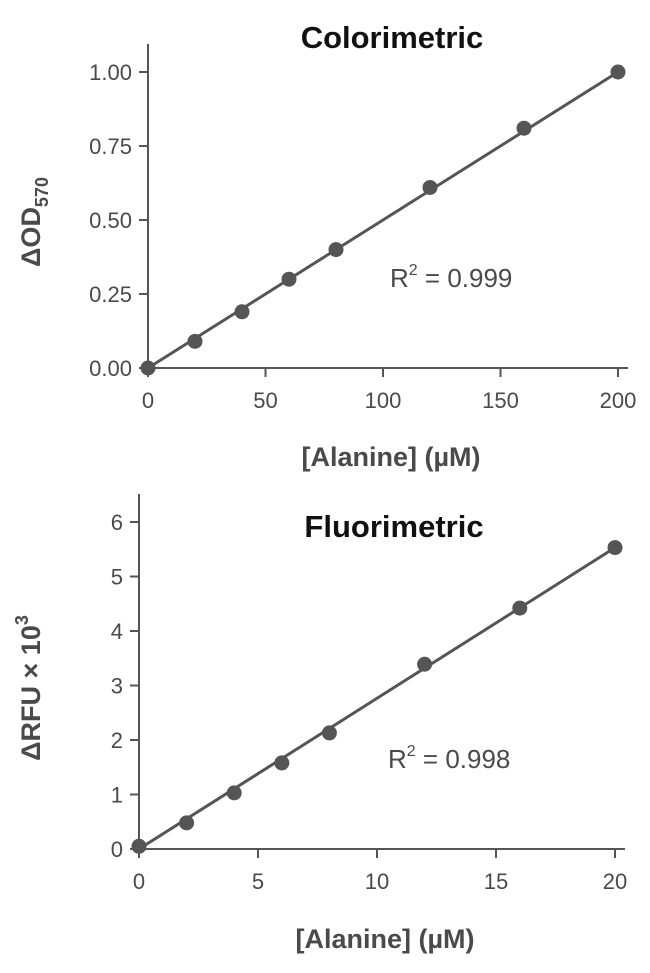 The image size is (650, 973). Describe the element at coordinates (500, 400) in the screenshot. I see `x-tick-label: 150` at that location.